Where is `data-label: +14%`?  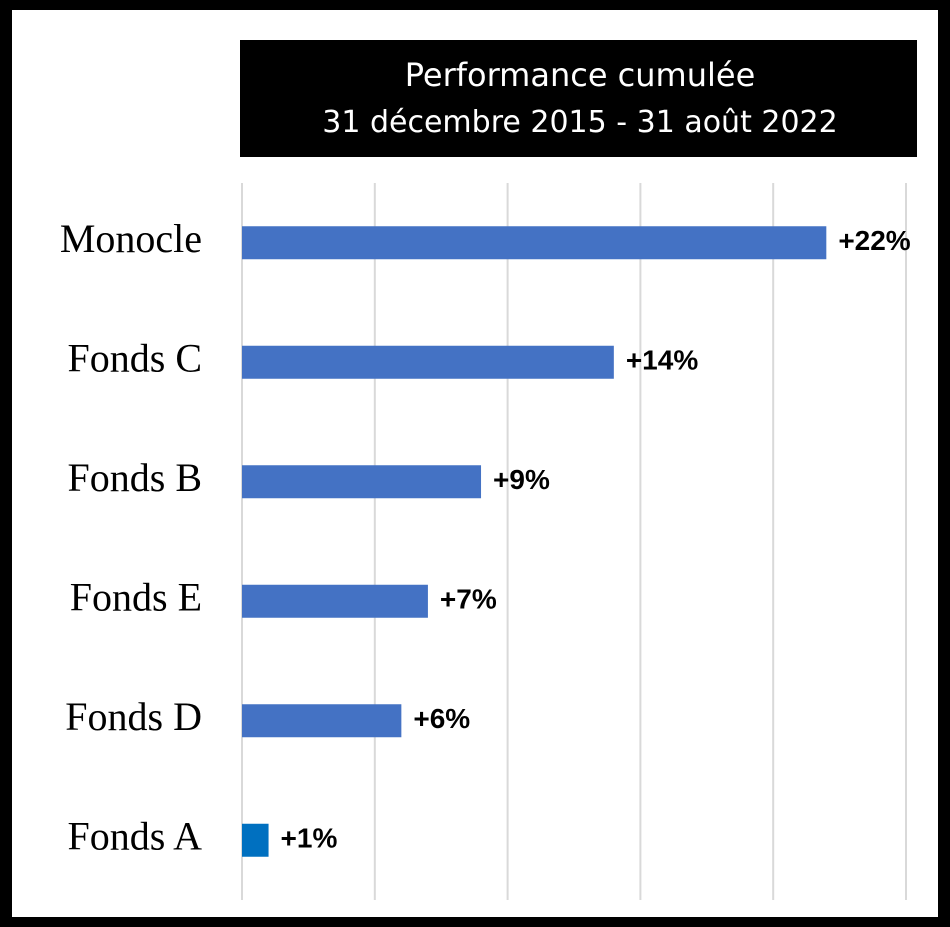 data-label: +14% is located at coordinates (662, 360).